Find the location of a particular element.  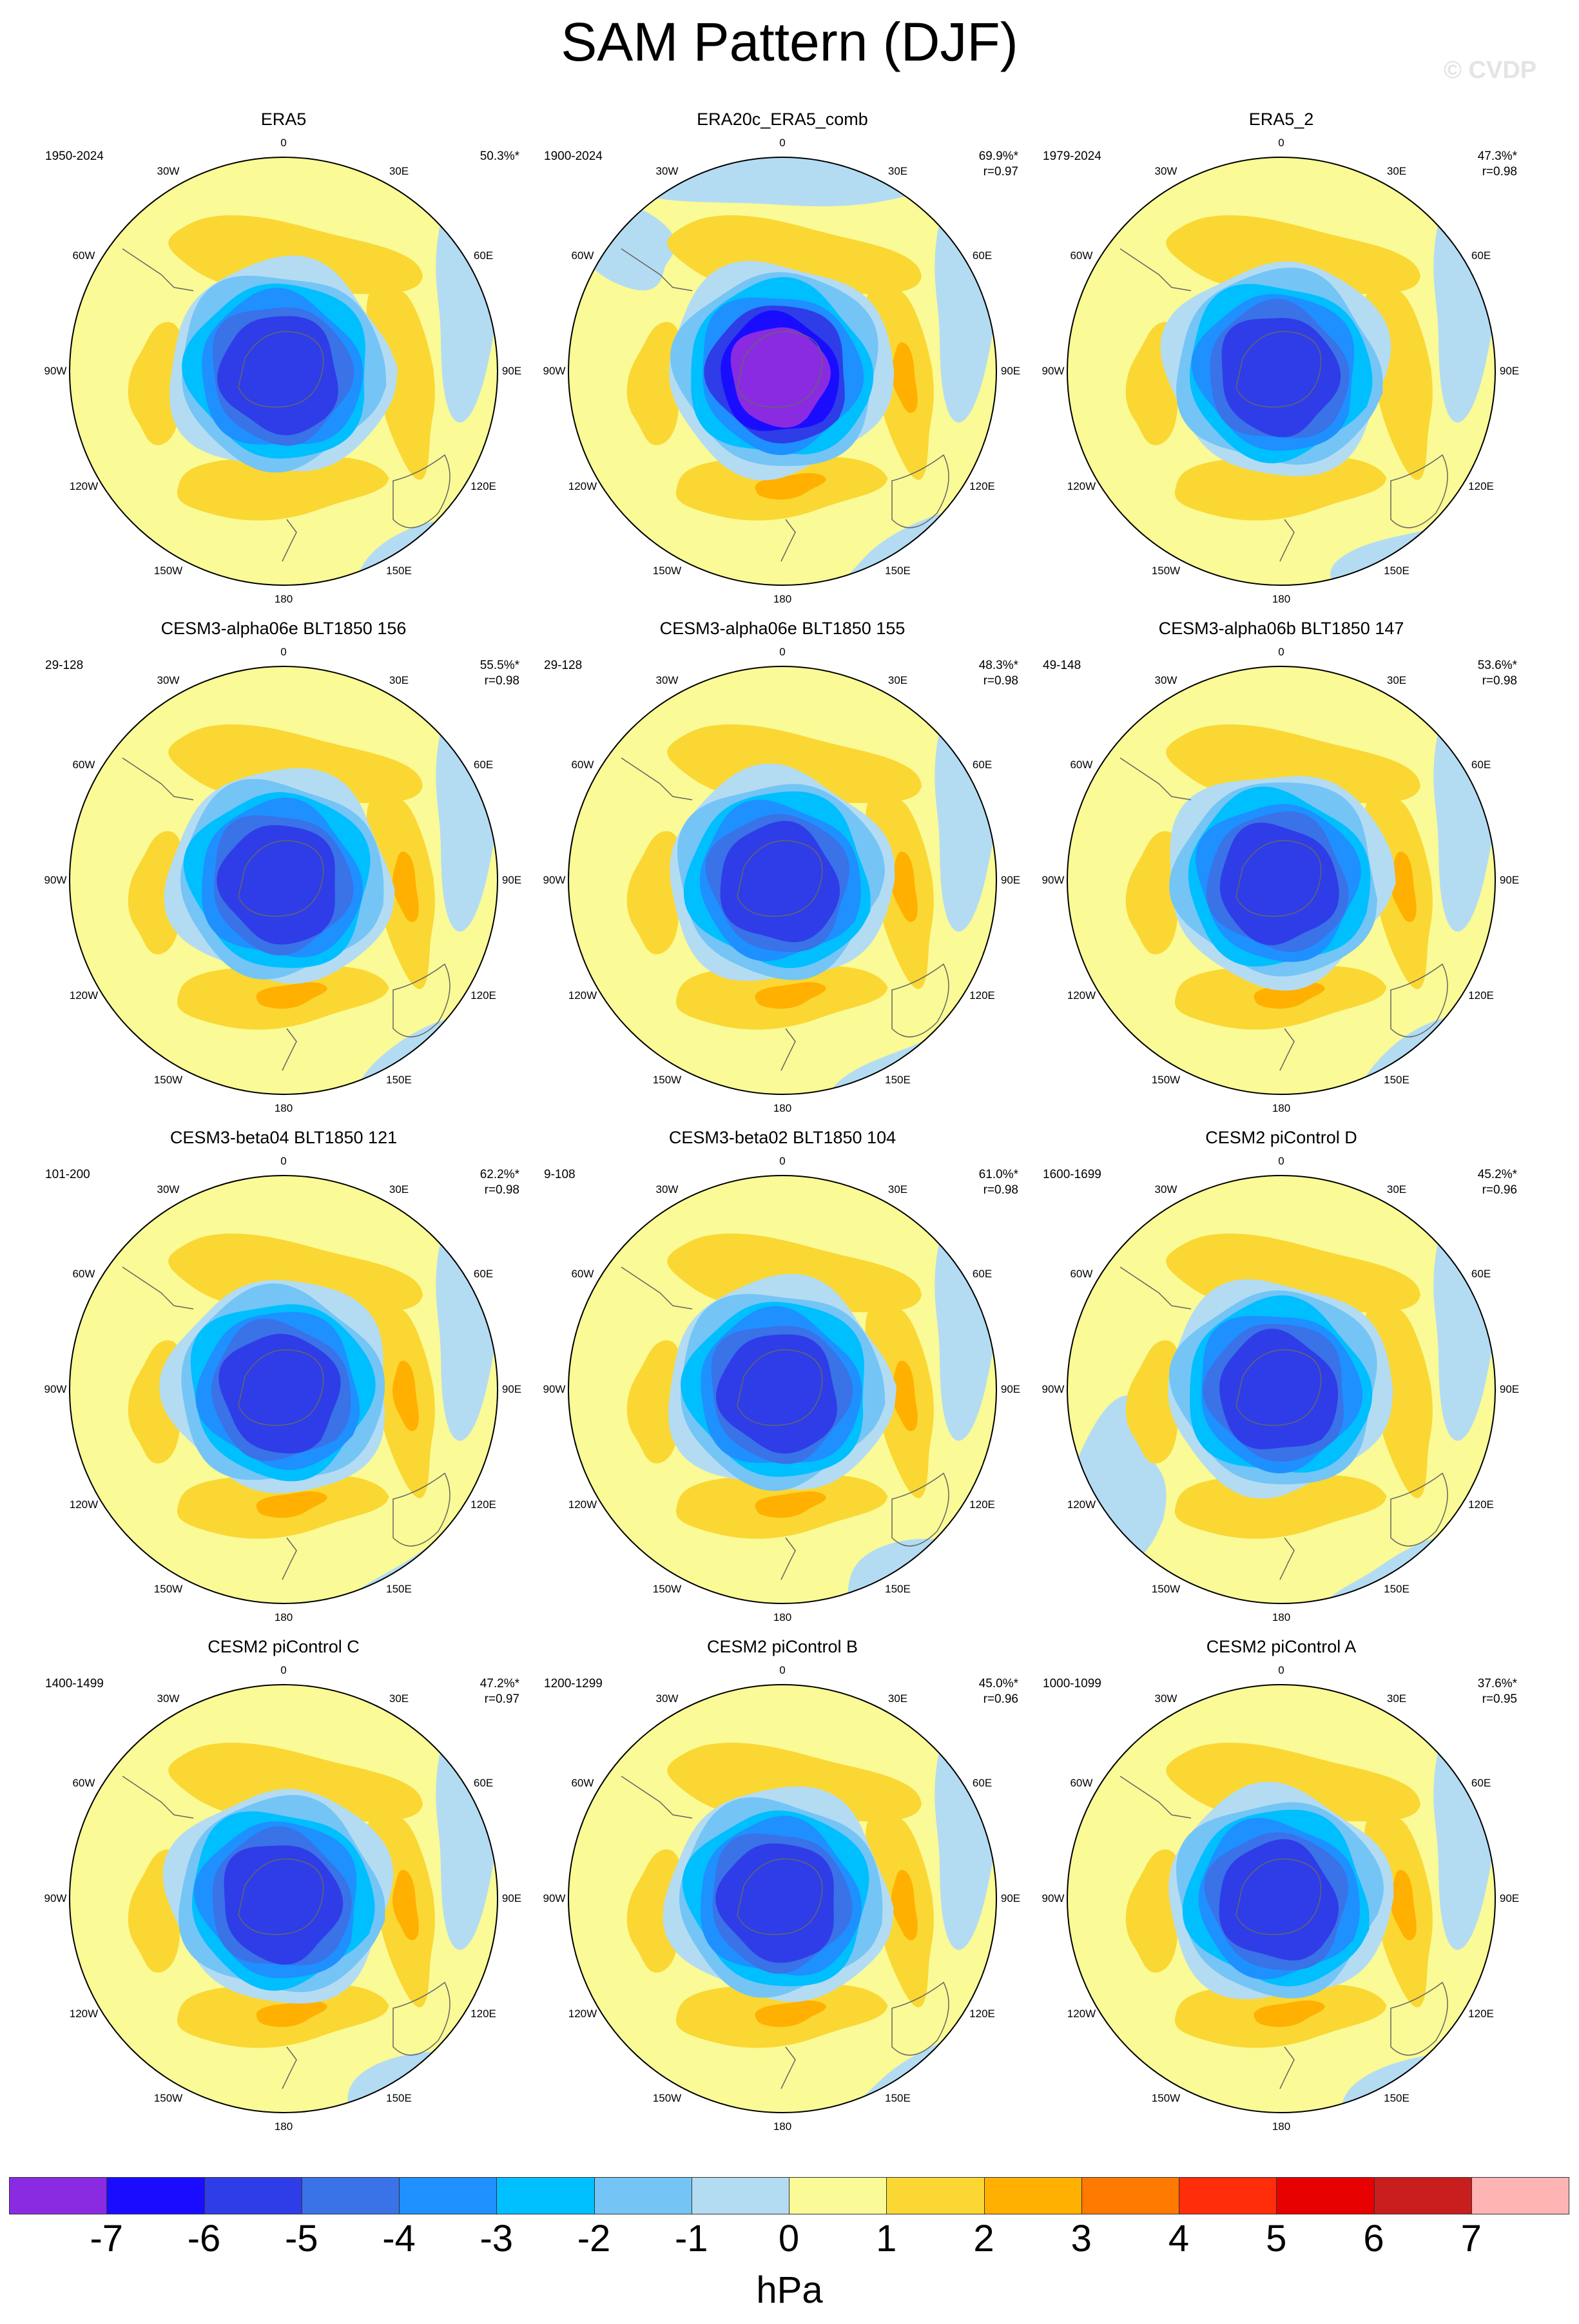

panel-period: 49-148 is located at coordinates (1062, 665).